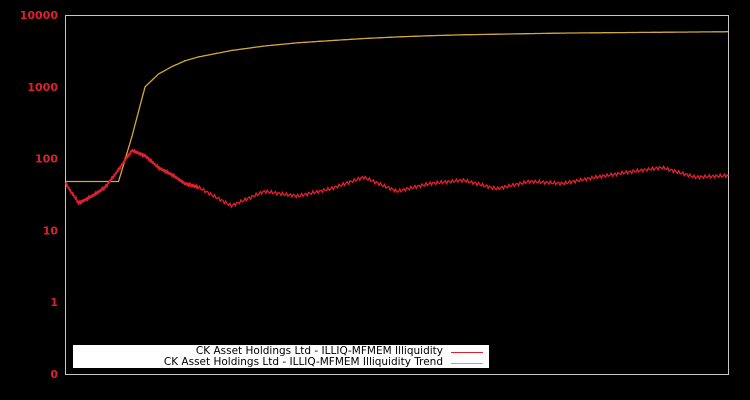 The width and height of the screenshot is (750, 400). What do you see at coordinates (397, 178) in the screenshot?
I see `illiquidity-line` at bounding box center [397, 178].